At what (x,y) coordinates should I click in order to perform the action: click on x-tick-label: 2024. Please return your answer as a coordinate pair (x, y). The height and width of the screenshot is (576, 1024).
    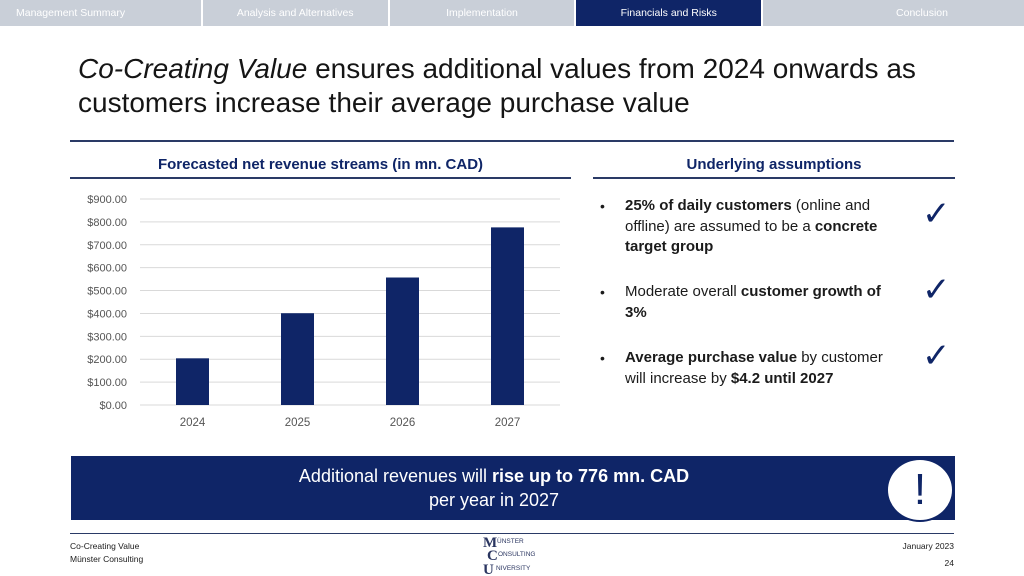
    Looking at the image, I should click on (193, 423).